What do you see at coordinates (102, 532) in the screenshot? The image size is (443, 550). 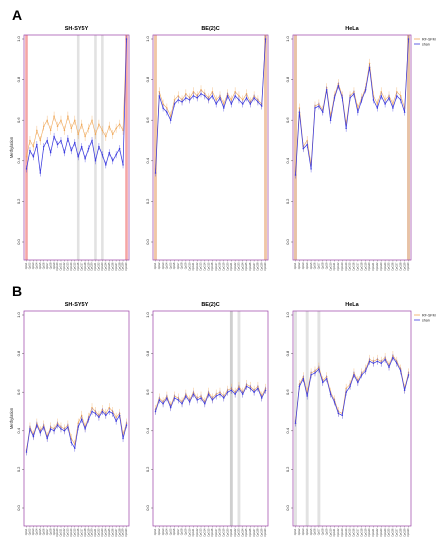 I see `x-tick-label: CpG23` at bounding box center [102, 532].